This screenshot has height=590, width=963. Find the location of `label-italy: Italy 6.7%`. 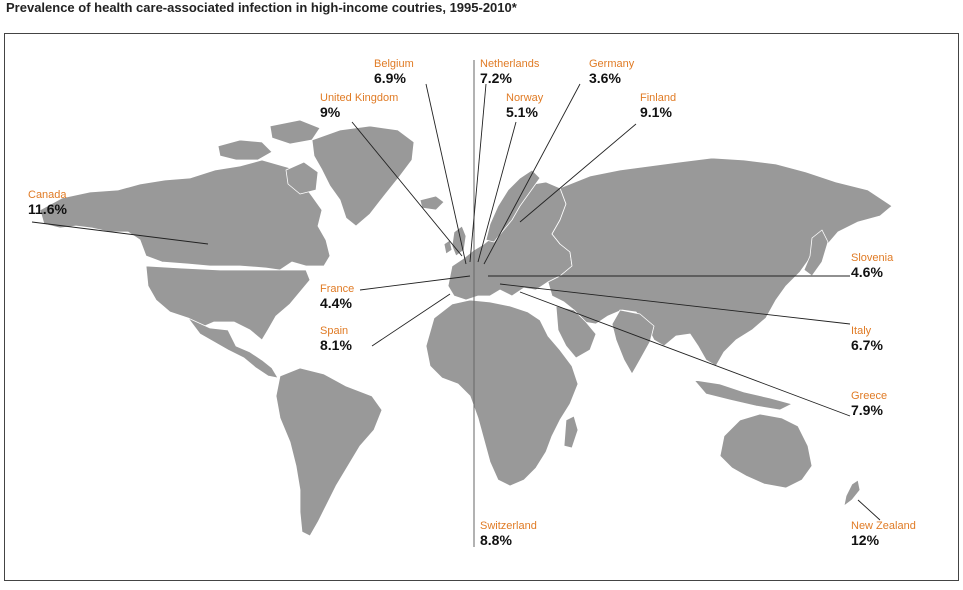

label-italy: Italy 6.7% is located at coordinates (867, 339).